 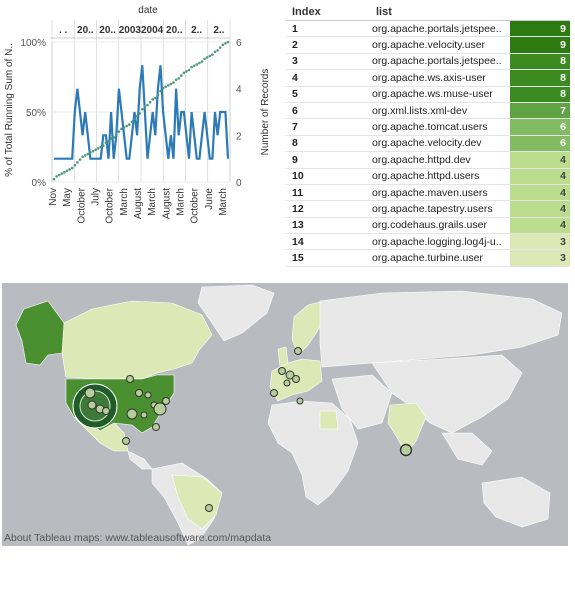 What do you see at coordinates (67, 197) in the screenshot?
I see `month-label: May` at bounding box center [67, 197].